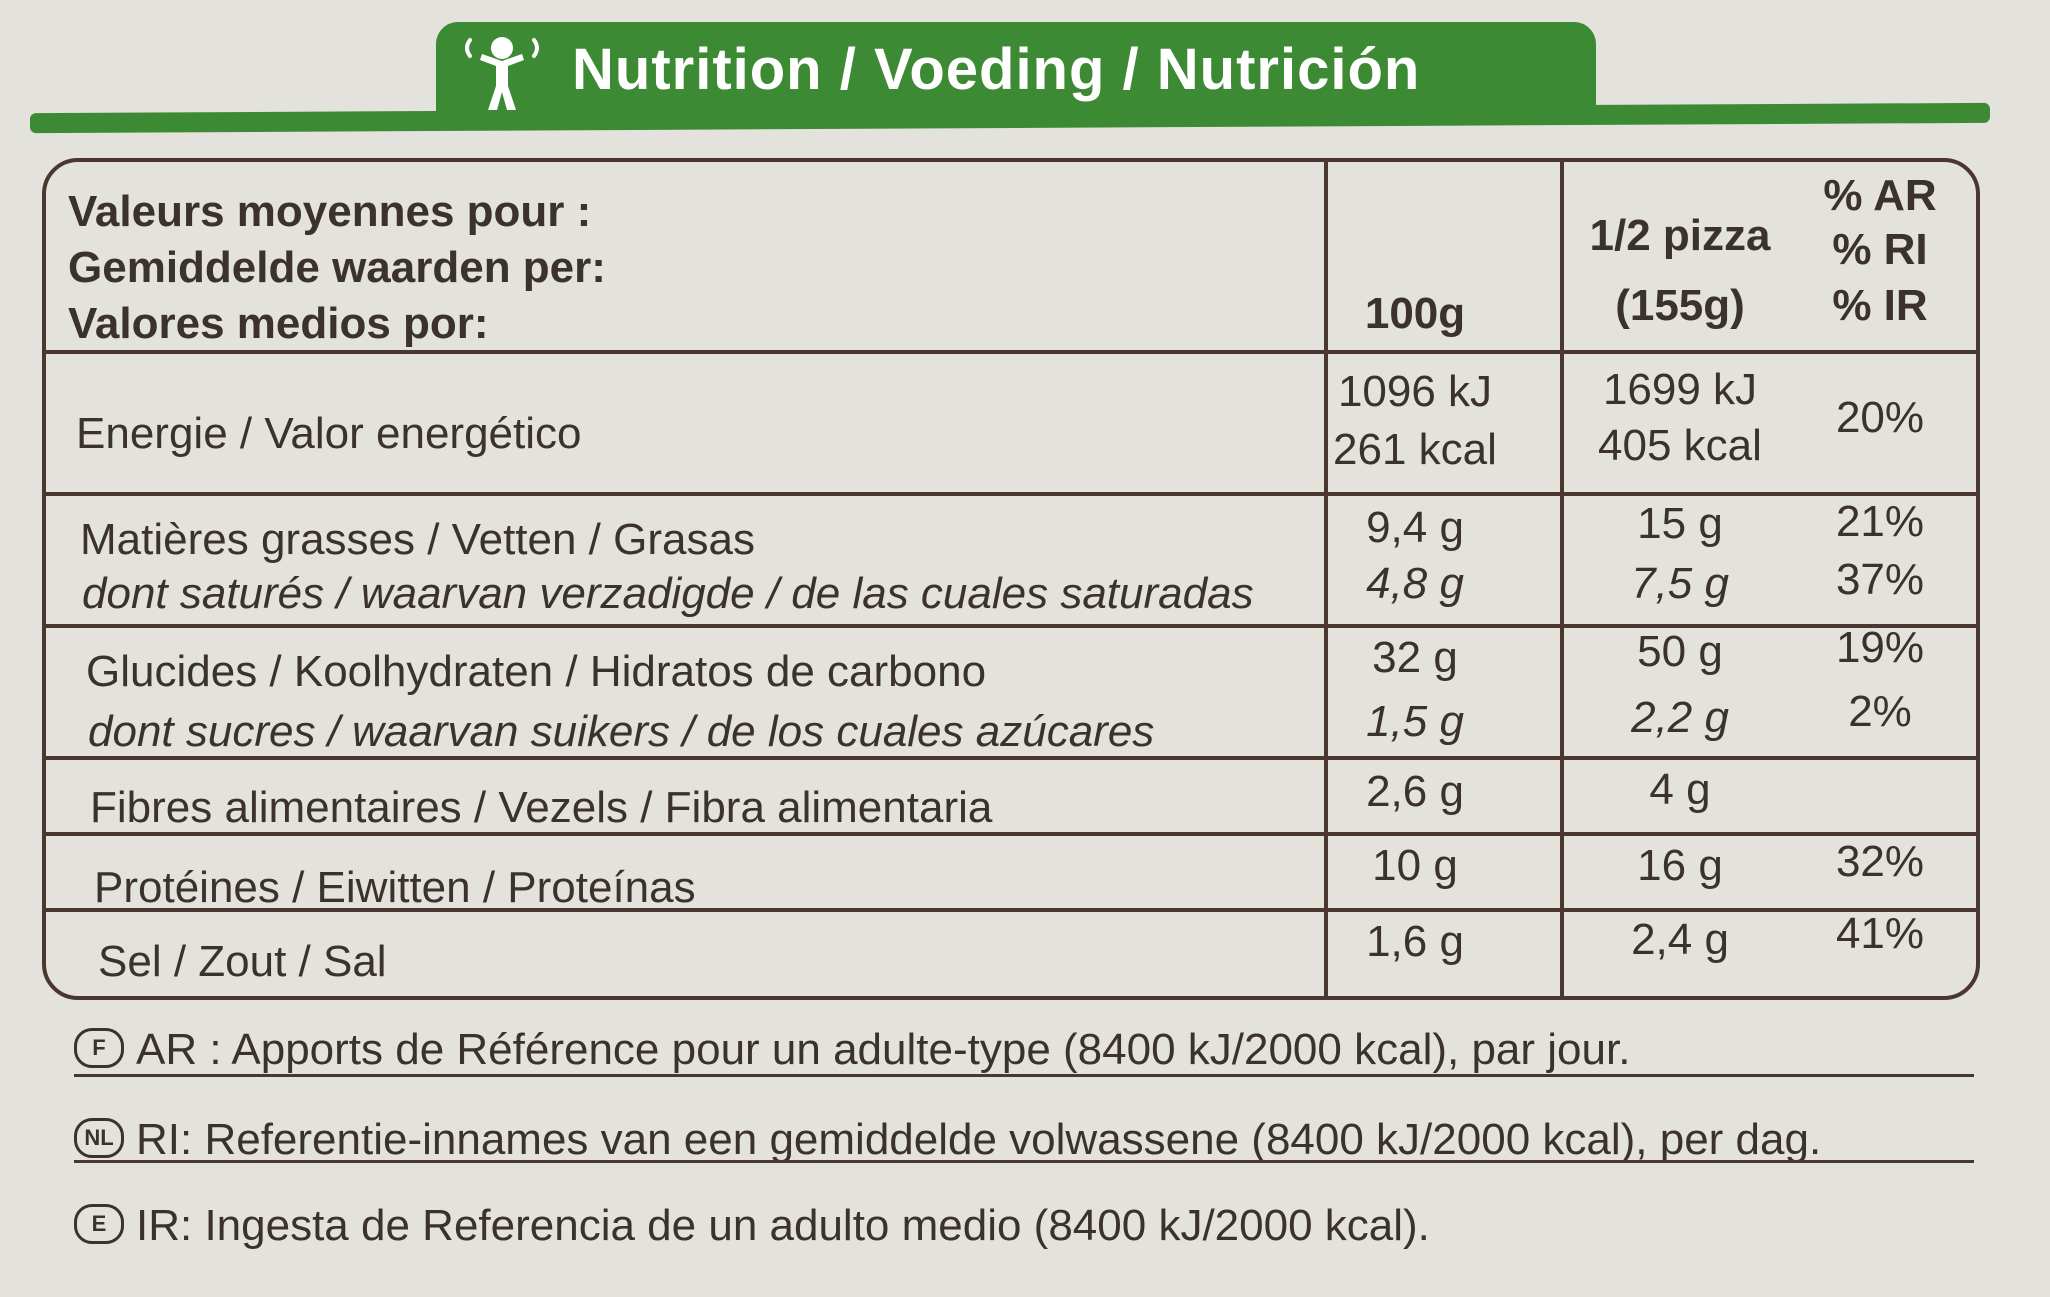 The width and height of the screenshot is (2050, 1297). Describe the element at coordinates (1680, 523) in the screenshot. I see `fat-half: 15 g` at that location.